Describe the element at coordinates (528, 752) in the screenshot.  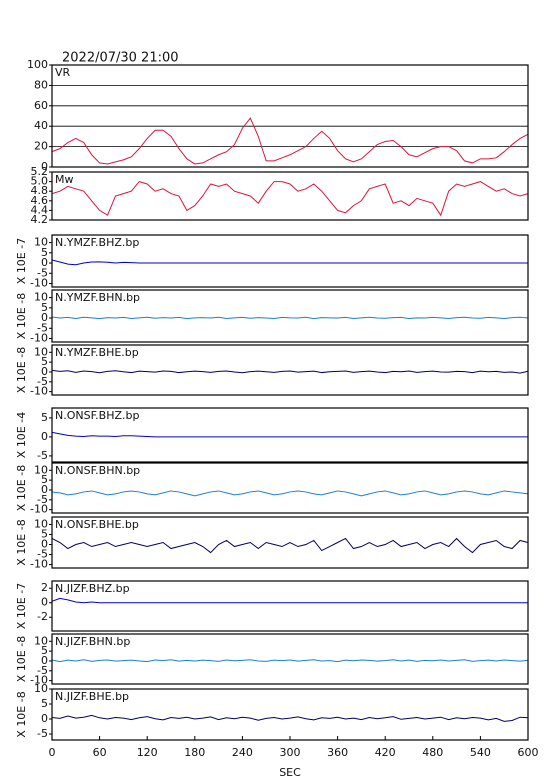
I see `x-tick-label: 600` at that location.